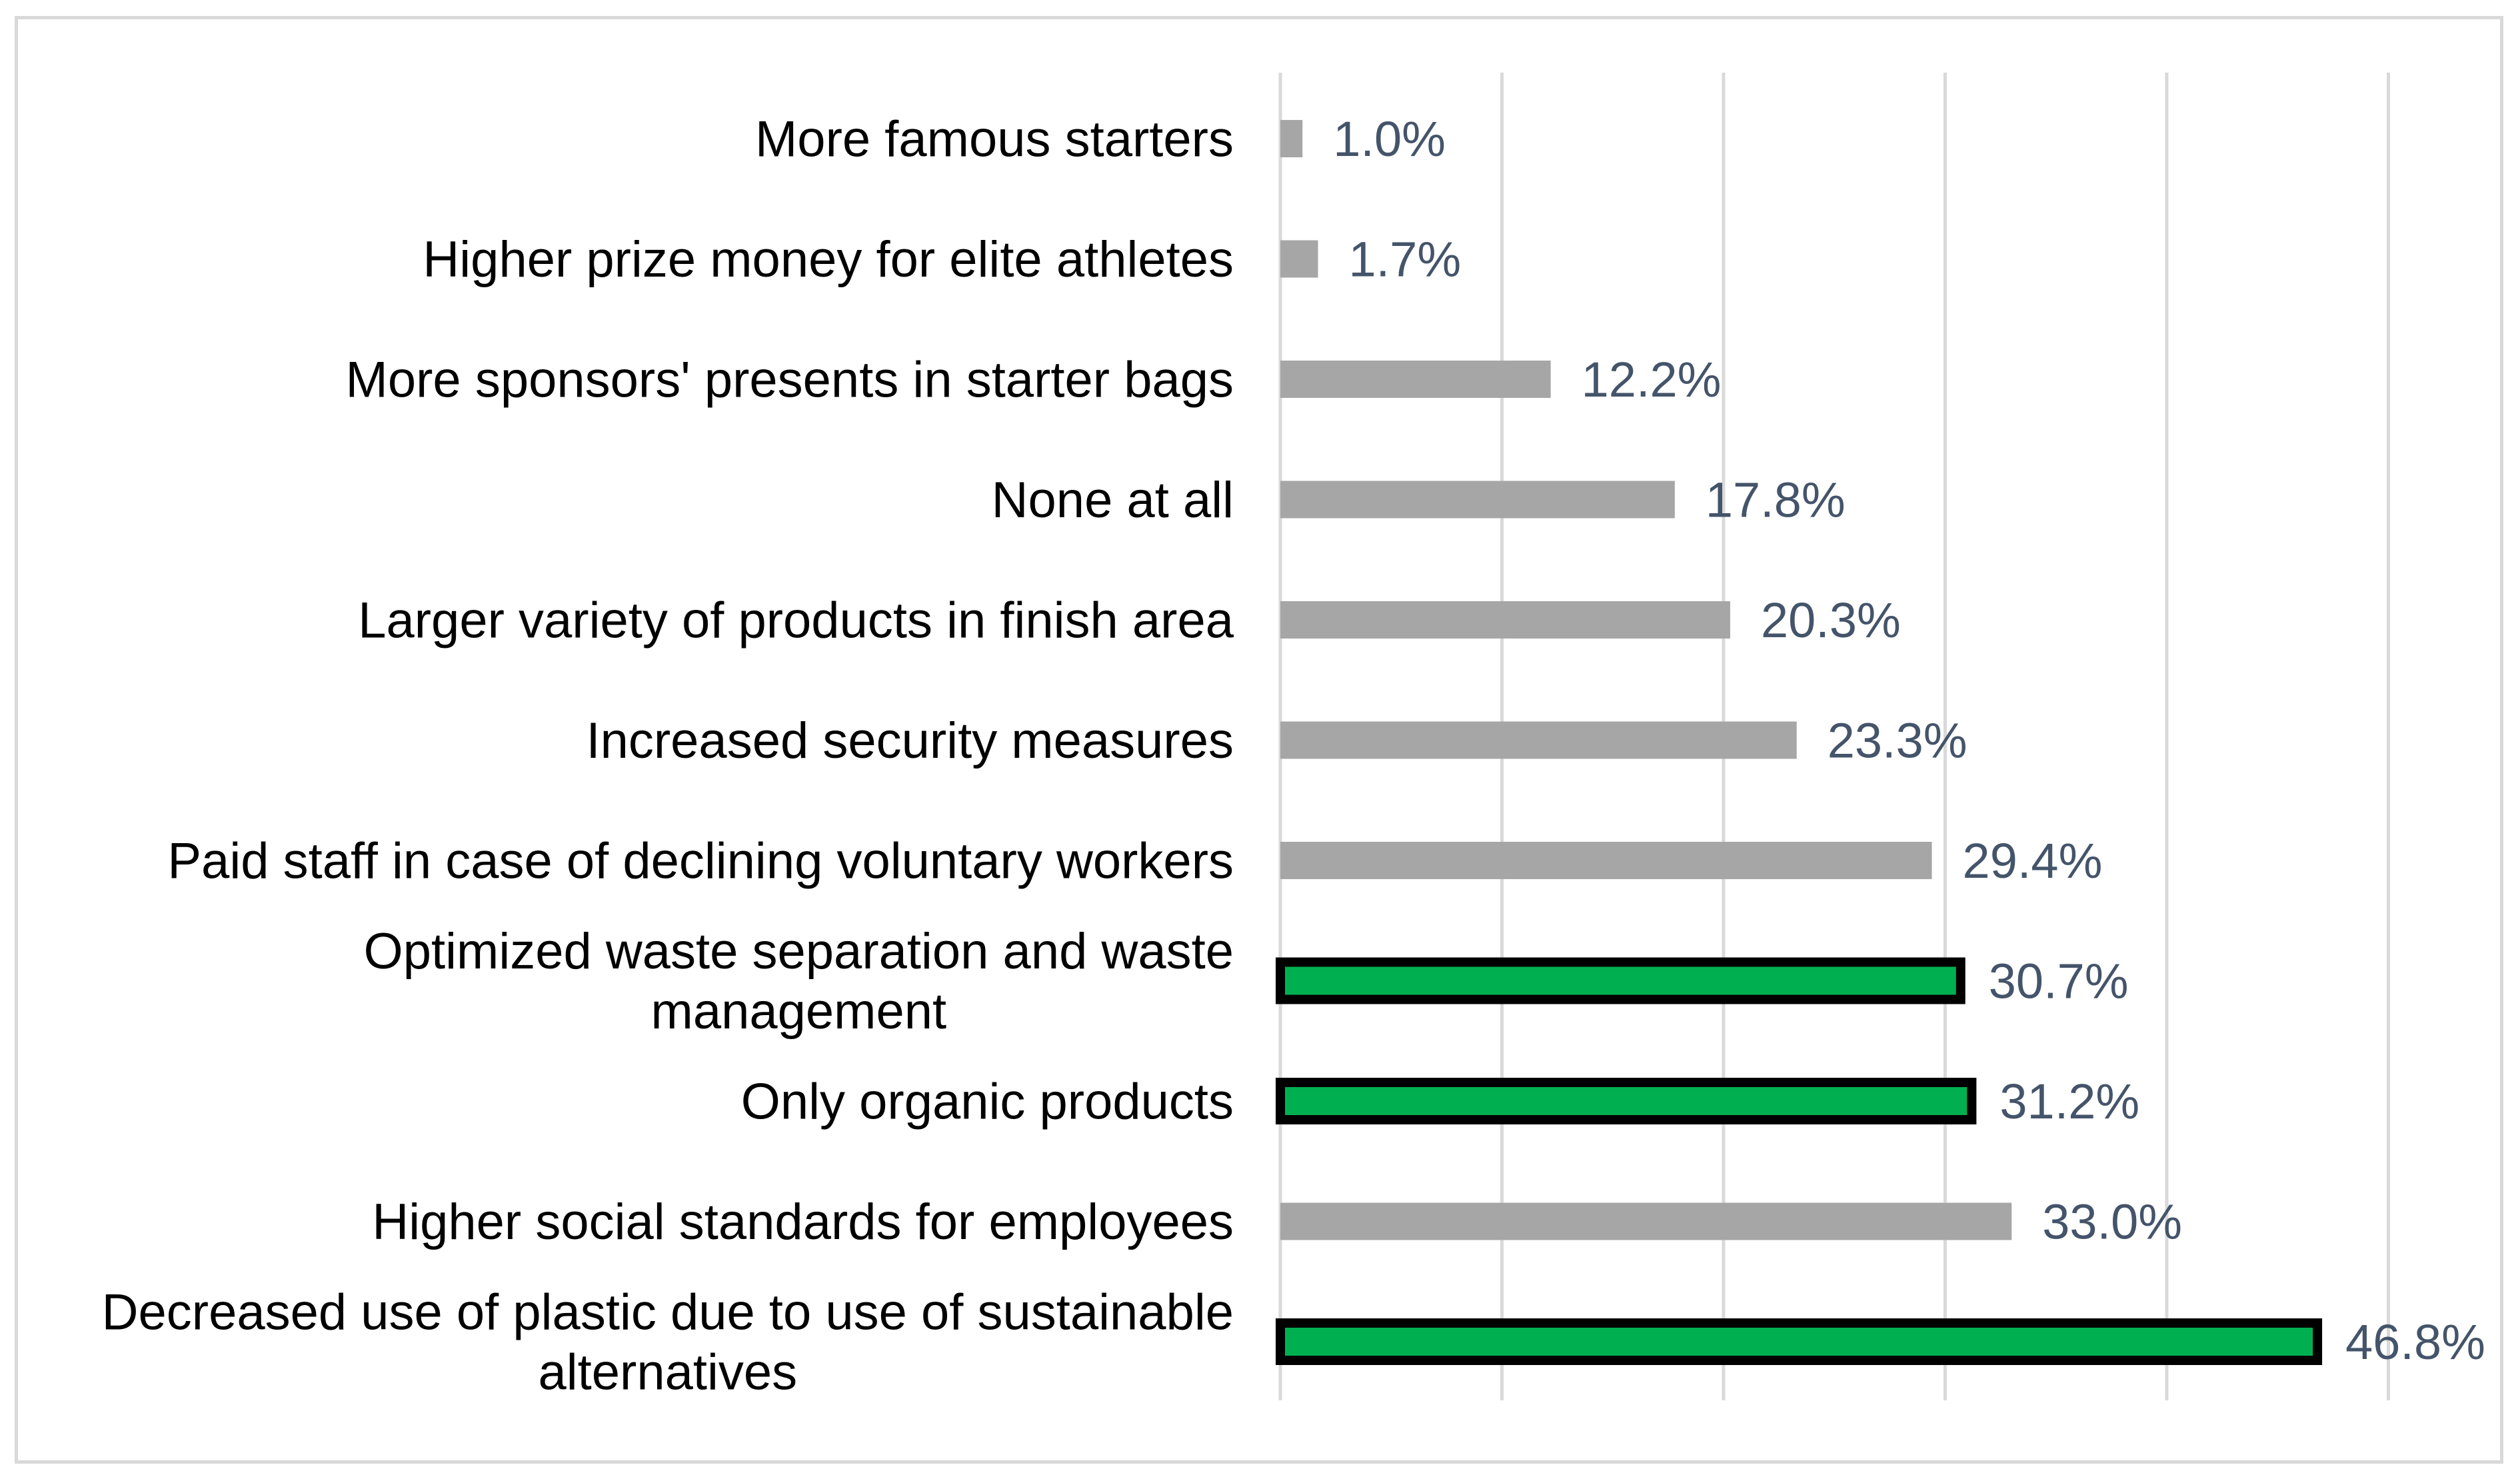 This screenshot has width=2520, height=1481. I want to click on value-label: 1.7%, so click(1405, 259).